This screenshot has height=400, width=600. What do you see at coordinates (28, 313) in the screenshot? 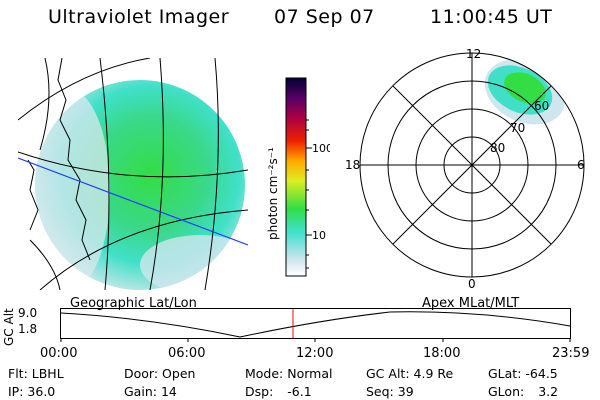
I see `alt-tick-9: 9.0` at bounding box center [28, 313].